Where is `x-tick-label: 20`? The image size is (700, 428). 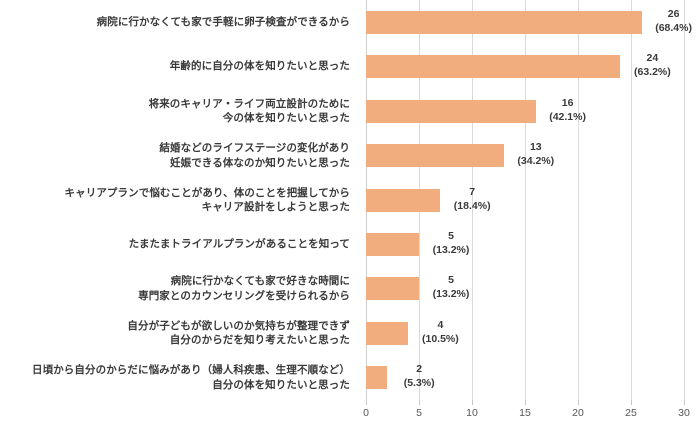 x-tick-label: 20 is located at coordinates (578, 413).